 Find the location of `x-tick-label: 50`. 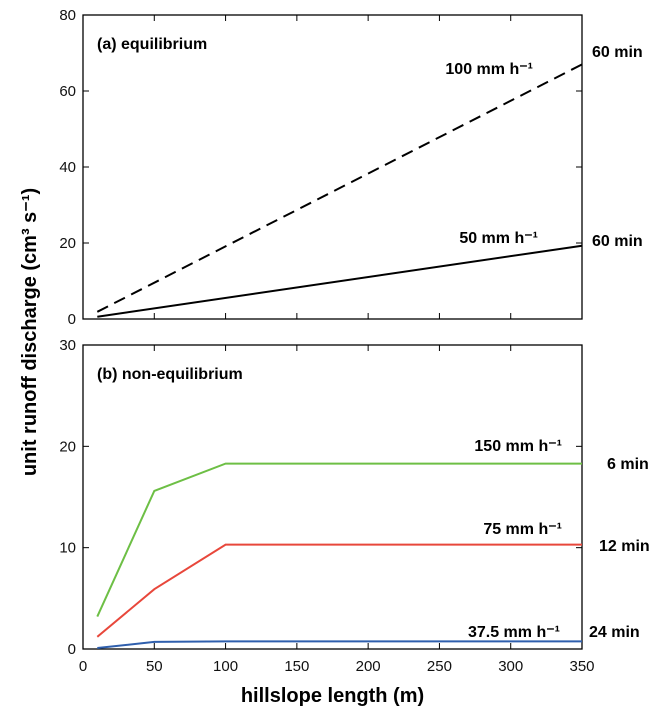

x-tick-label: 50 is located at coordinates (154, 666).